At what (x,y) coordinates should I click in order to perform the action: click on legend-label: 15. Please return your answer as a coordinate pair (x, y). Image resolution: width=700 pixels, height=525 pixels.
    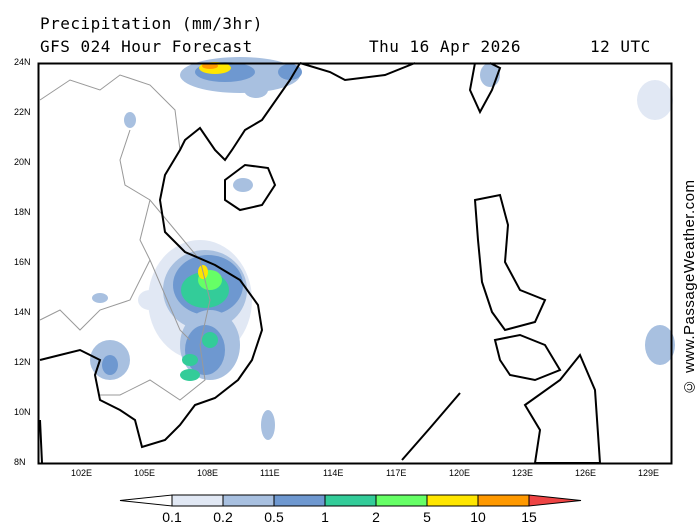
    Looking at the image, I should click on (529, 517).